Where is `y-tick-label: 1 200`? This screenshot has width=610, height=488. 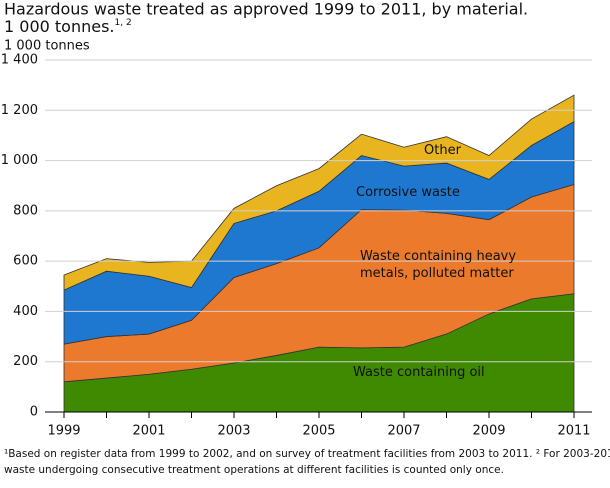 y-tick-label: 1 200 is located at coordinates (19, 110).